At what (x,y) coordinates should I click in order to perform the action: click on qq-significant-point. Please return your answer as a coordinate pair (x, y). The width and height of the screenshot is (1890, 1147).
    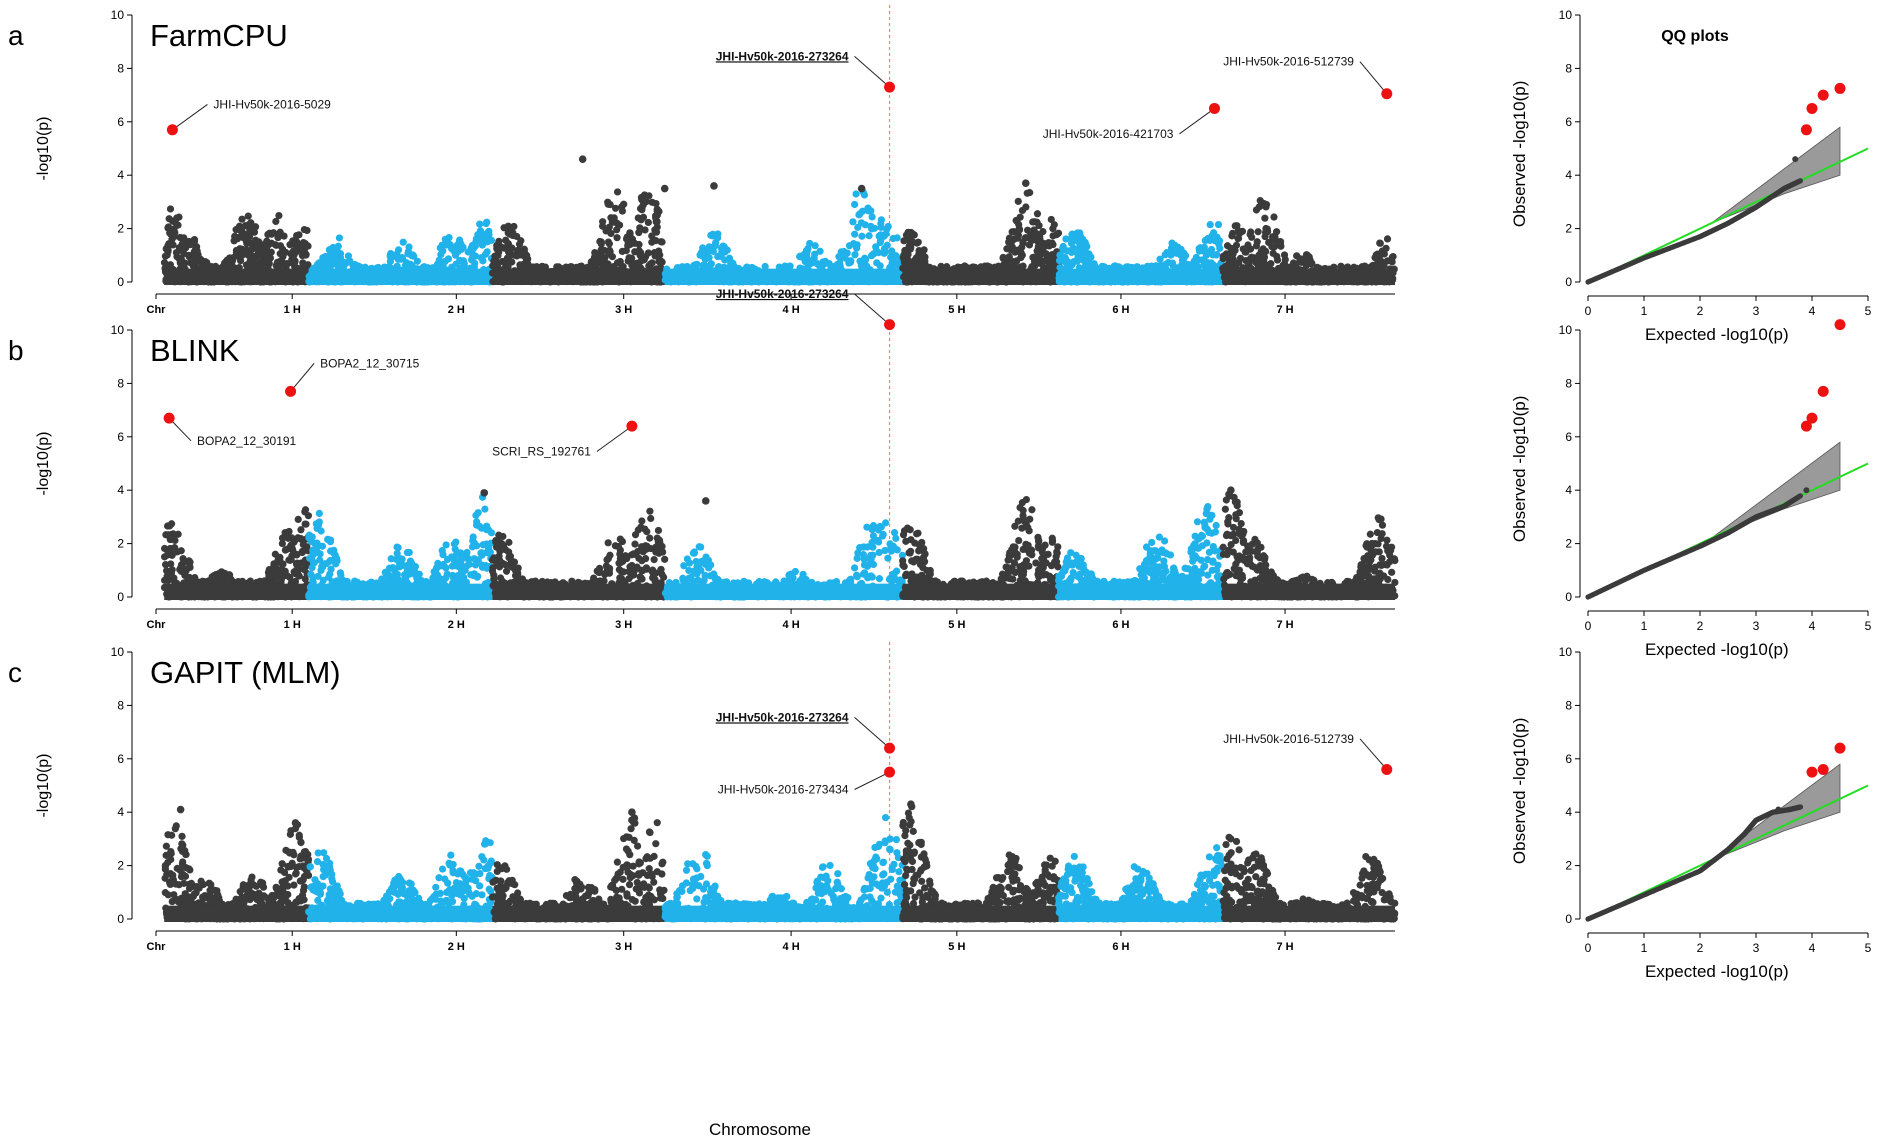
    Looking at the image, I should click on (1840, 88).